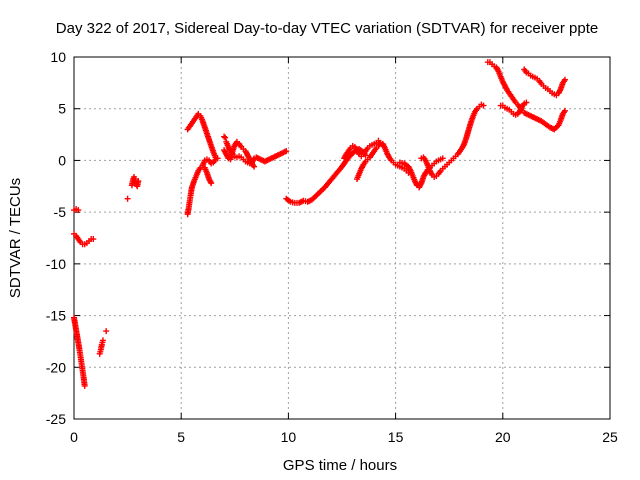 The height and width of the screenshot is (480, 640). I want to click on y-tick-label: -10, so click(56, 264).